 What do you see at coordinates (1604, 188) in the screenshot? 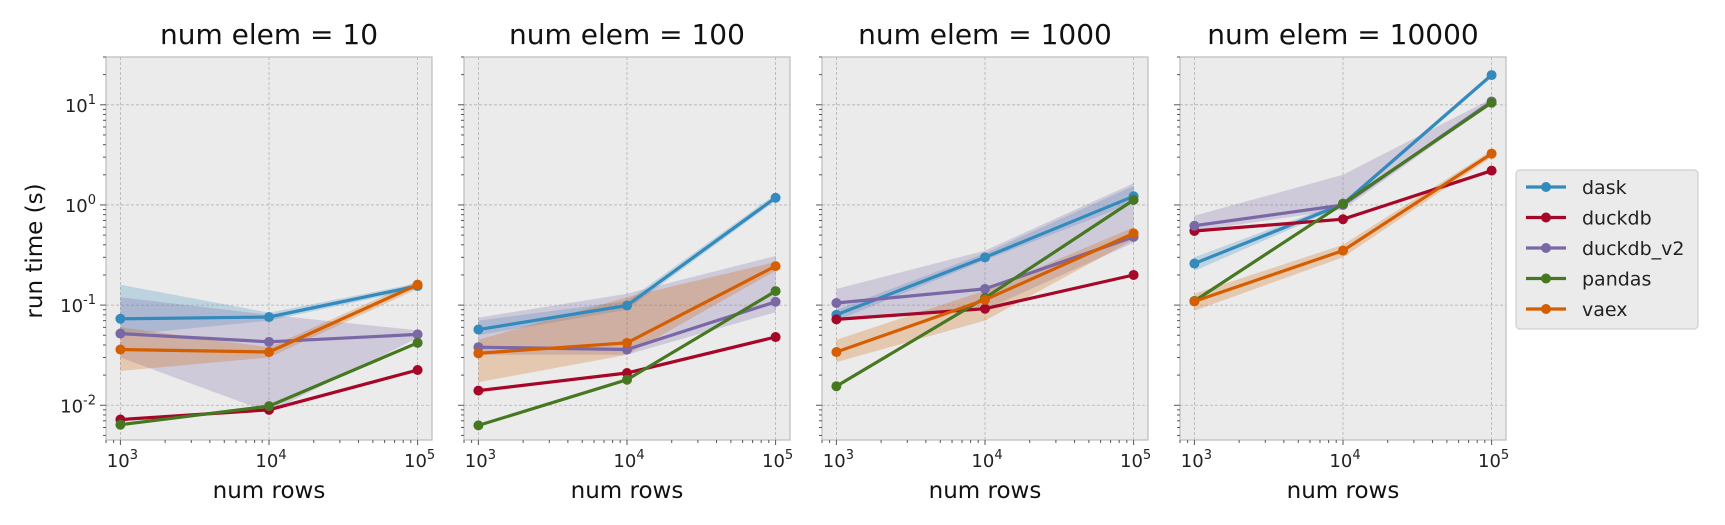
I see `legend-label: dask` at bounding box center [1604, 188].